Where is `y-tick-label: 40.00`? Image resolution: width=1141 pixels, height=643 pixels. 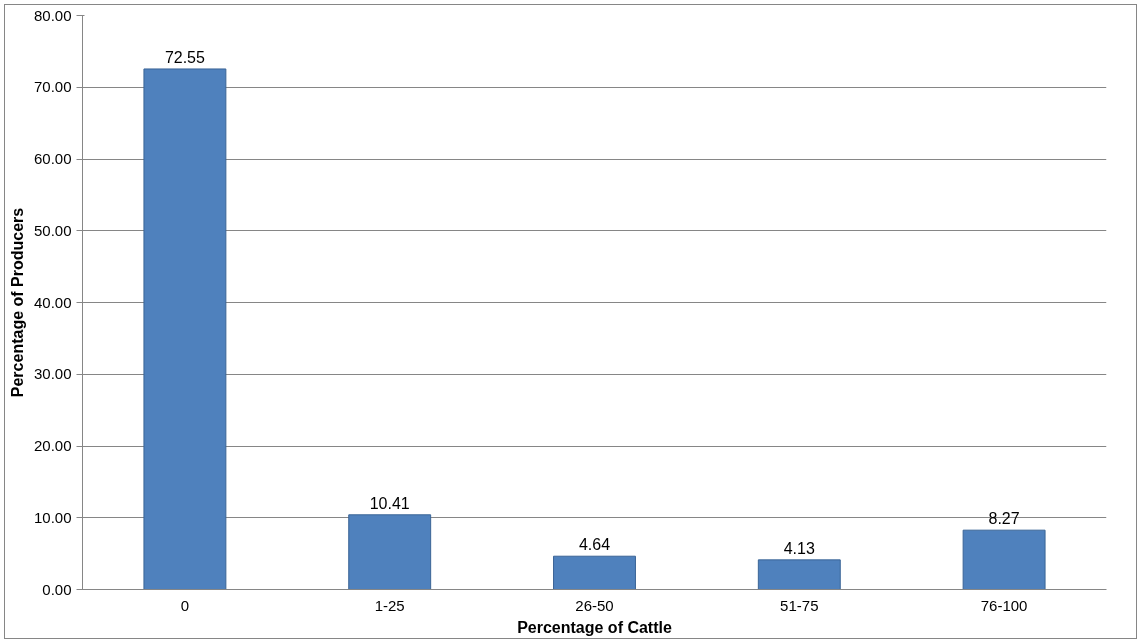
y-tick-label: 40.00 is located at coordinates (52, 302).